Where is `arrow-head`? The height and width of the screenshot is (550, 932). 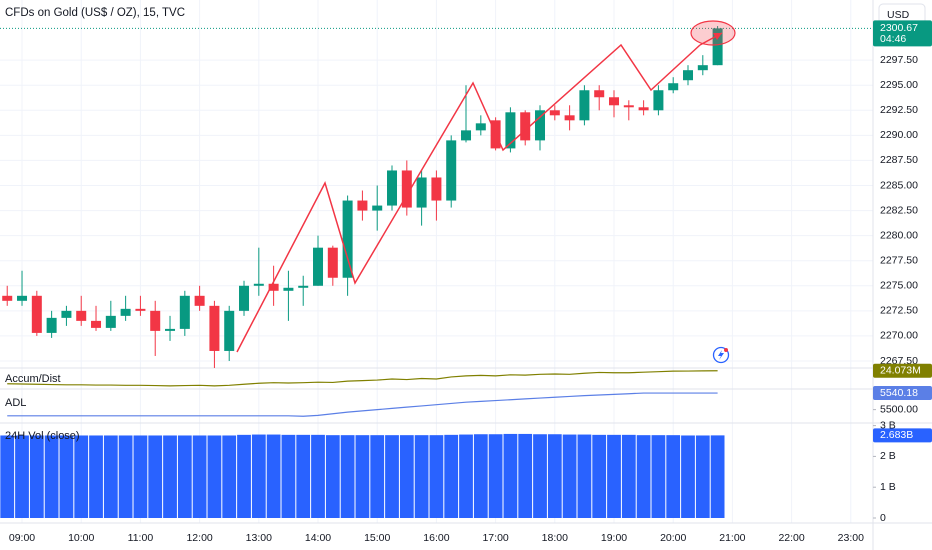 arrow-head is located at coordinates (717, 36).